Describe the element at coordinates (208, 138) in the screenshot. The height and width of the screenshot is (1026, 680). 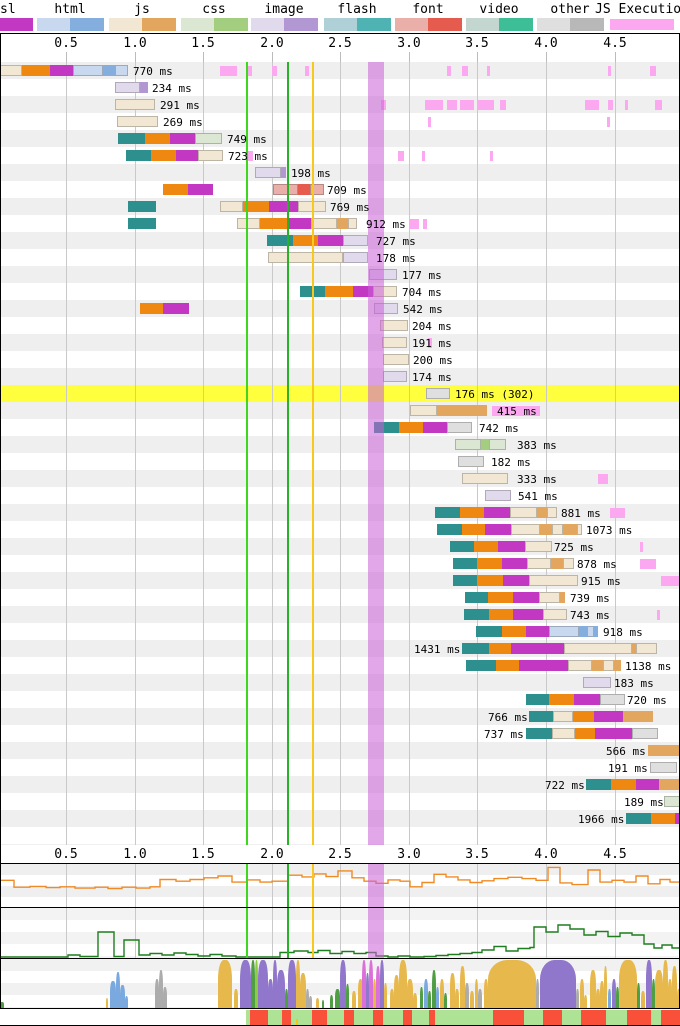
I see `request-bar-segment-cssL` at that location.